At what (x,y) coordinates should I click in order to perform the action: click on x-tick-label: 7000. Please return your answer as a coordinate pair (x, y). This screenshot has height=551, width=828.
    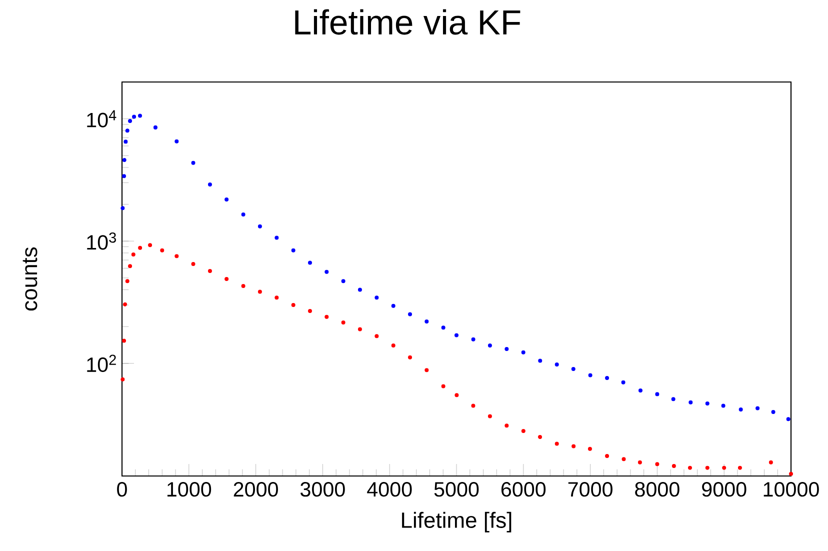
    Looking at the image, I should click on (590, 489).